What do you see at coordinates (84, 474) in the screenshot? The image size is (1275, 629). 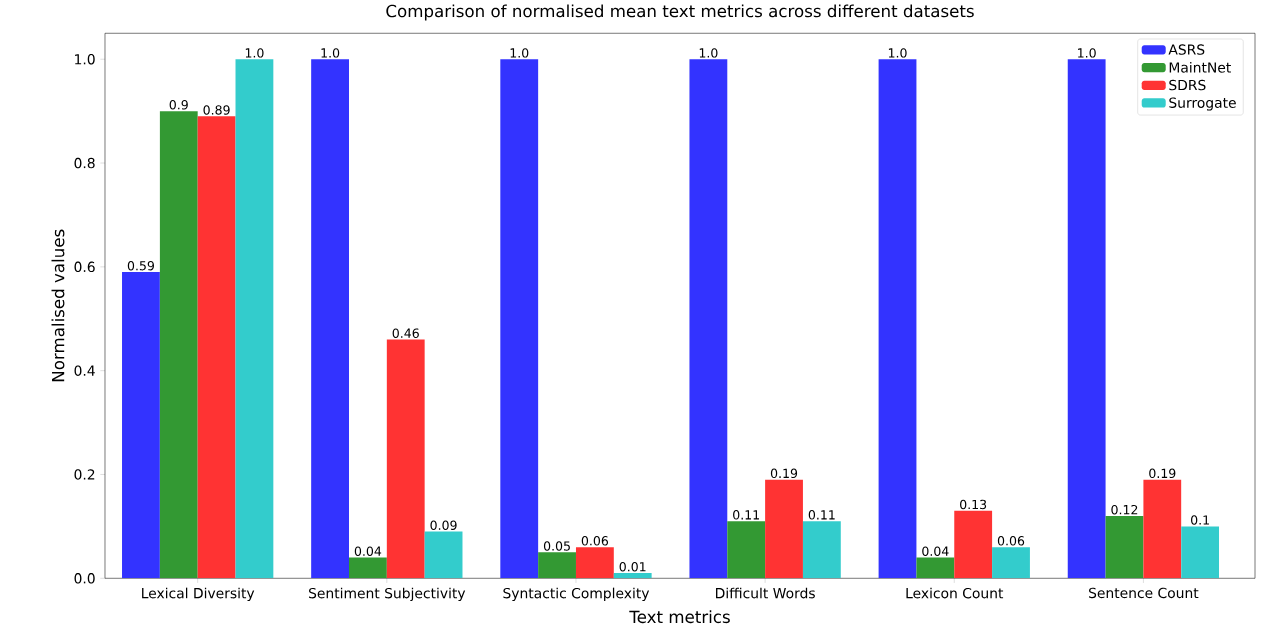 I see `y-tick-label: 0.2` at bounding box center [84, 474].